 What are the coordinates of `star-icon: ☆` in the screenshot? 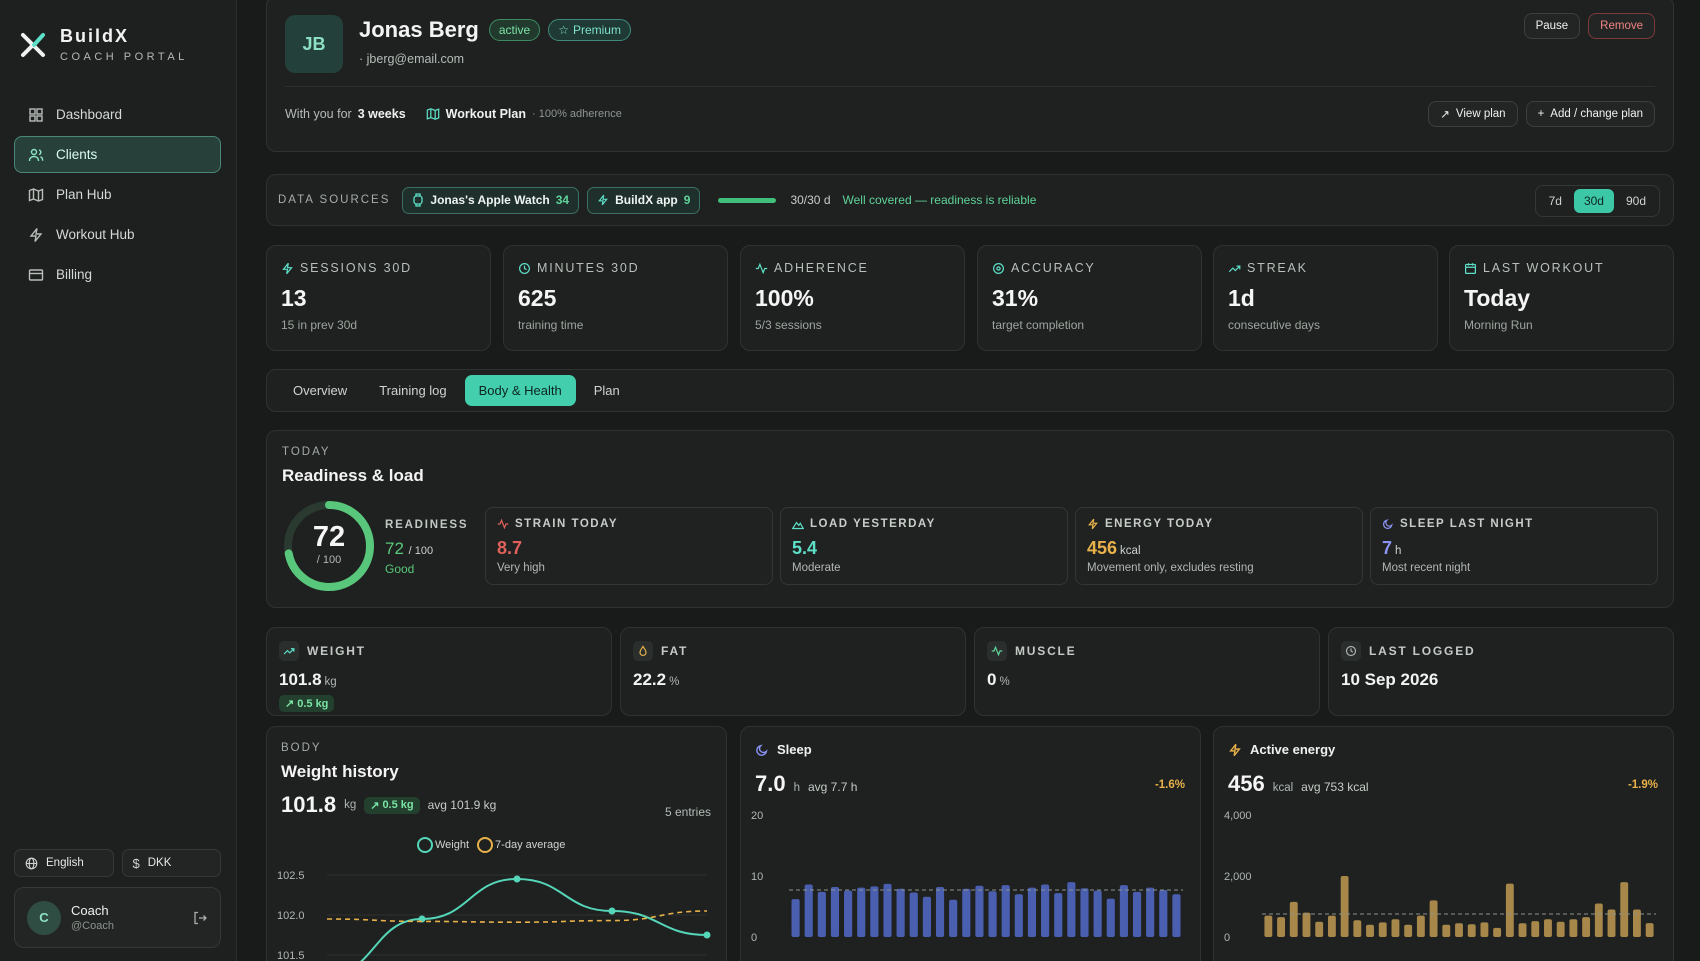 It's located at (563, 30).